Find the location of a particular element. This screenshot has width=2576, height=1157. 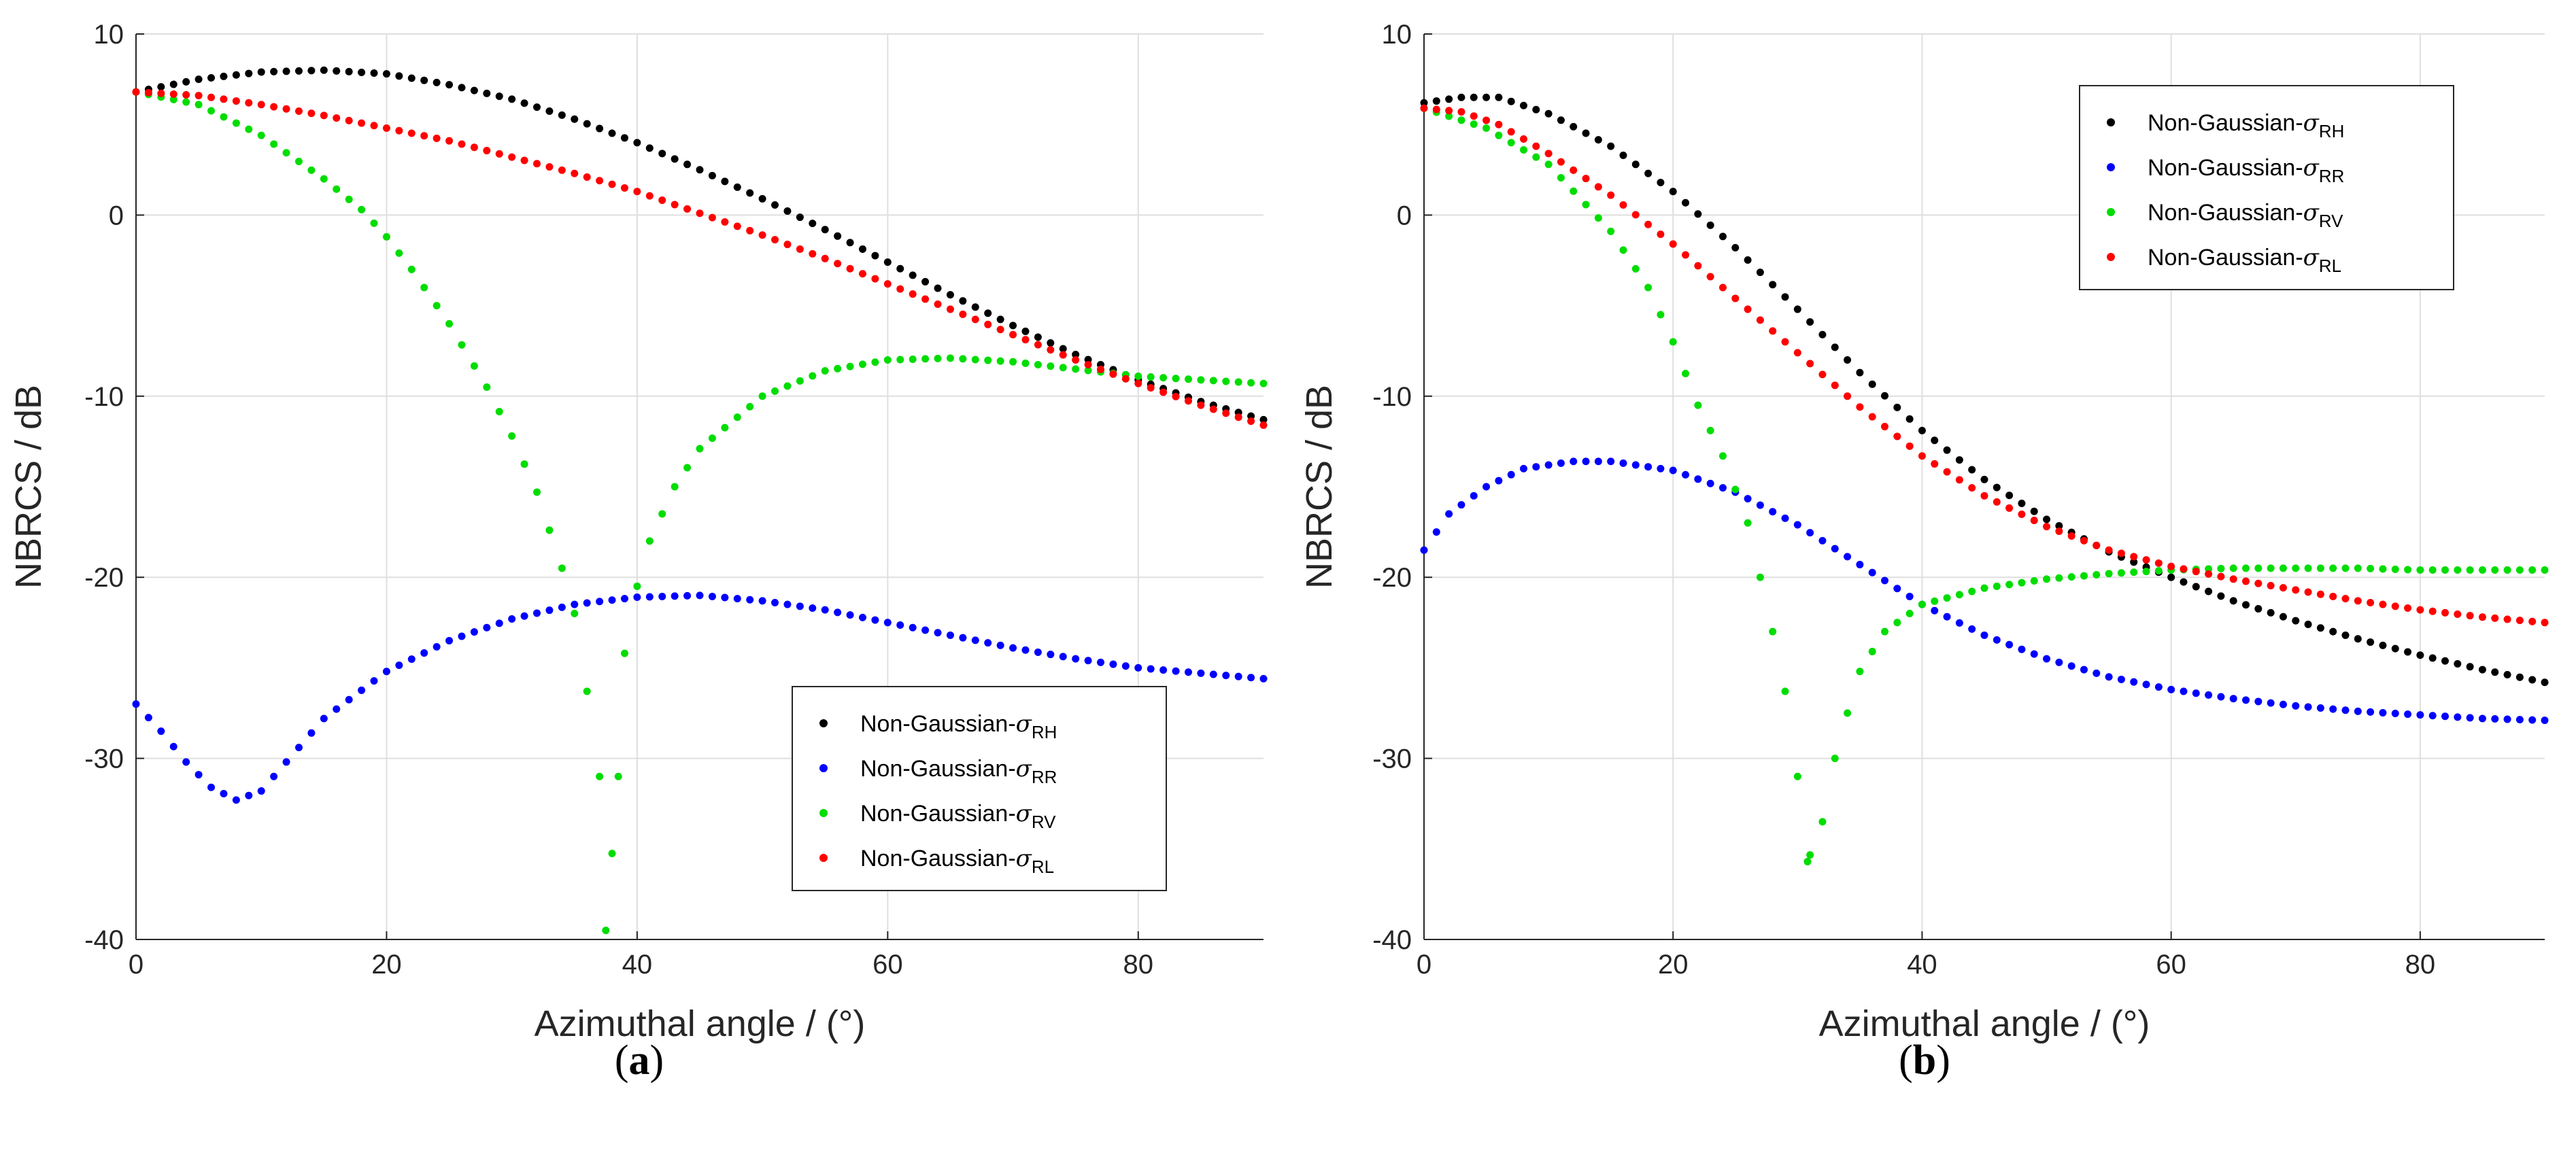

y-axis-label: NBRCS / dB is located at coordinates (28, 487).